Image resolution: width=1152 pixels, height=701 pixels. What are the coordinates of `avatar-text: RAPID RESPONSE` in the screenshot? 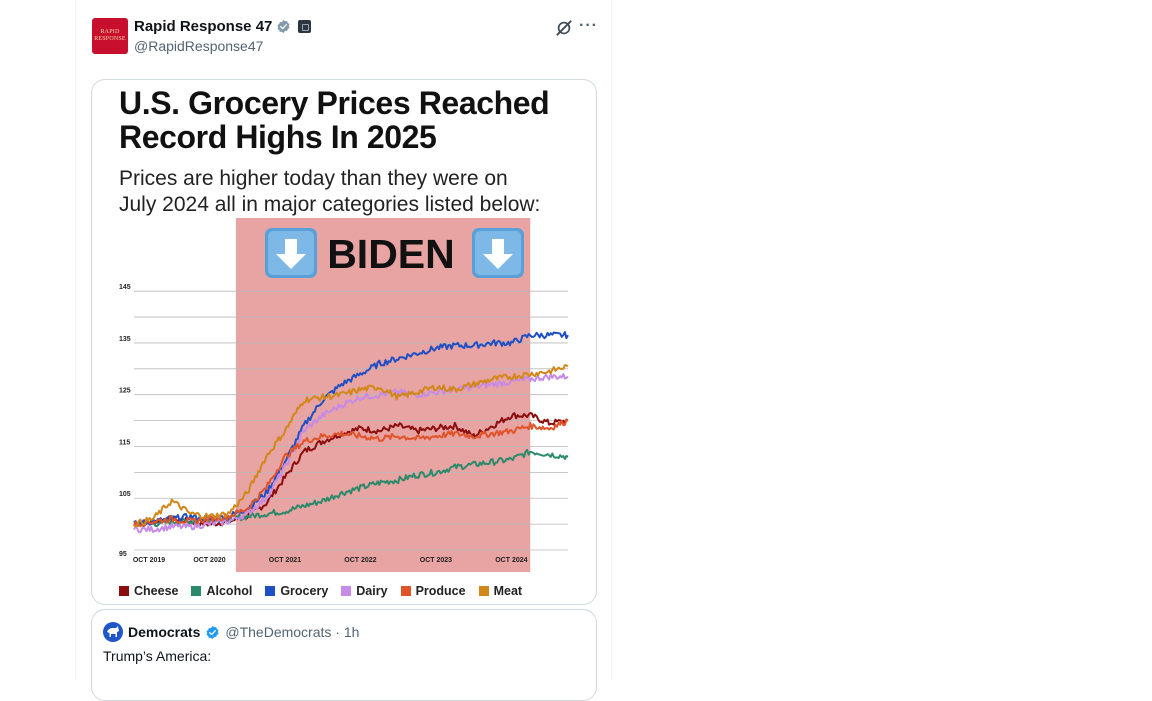 It's located at (110, 35).